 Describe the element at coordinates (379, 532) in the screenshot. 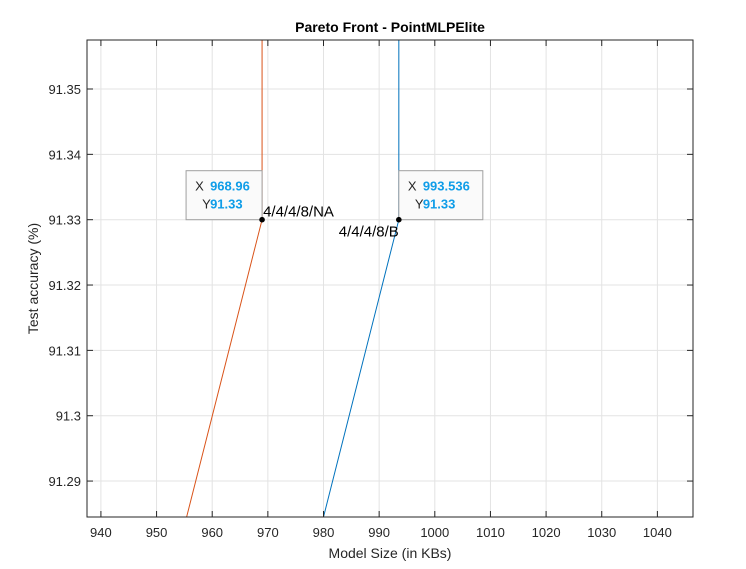

I see `x-tick-label: 990` at that location.